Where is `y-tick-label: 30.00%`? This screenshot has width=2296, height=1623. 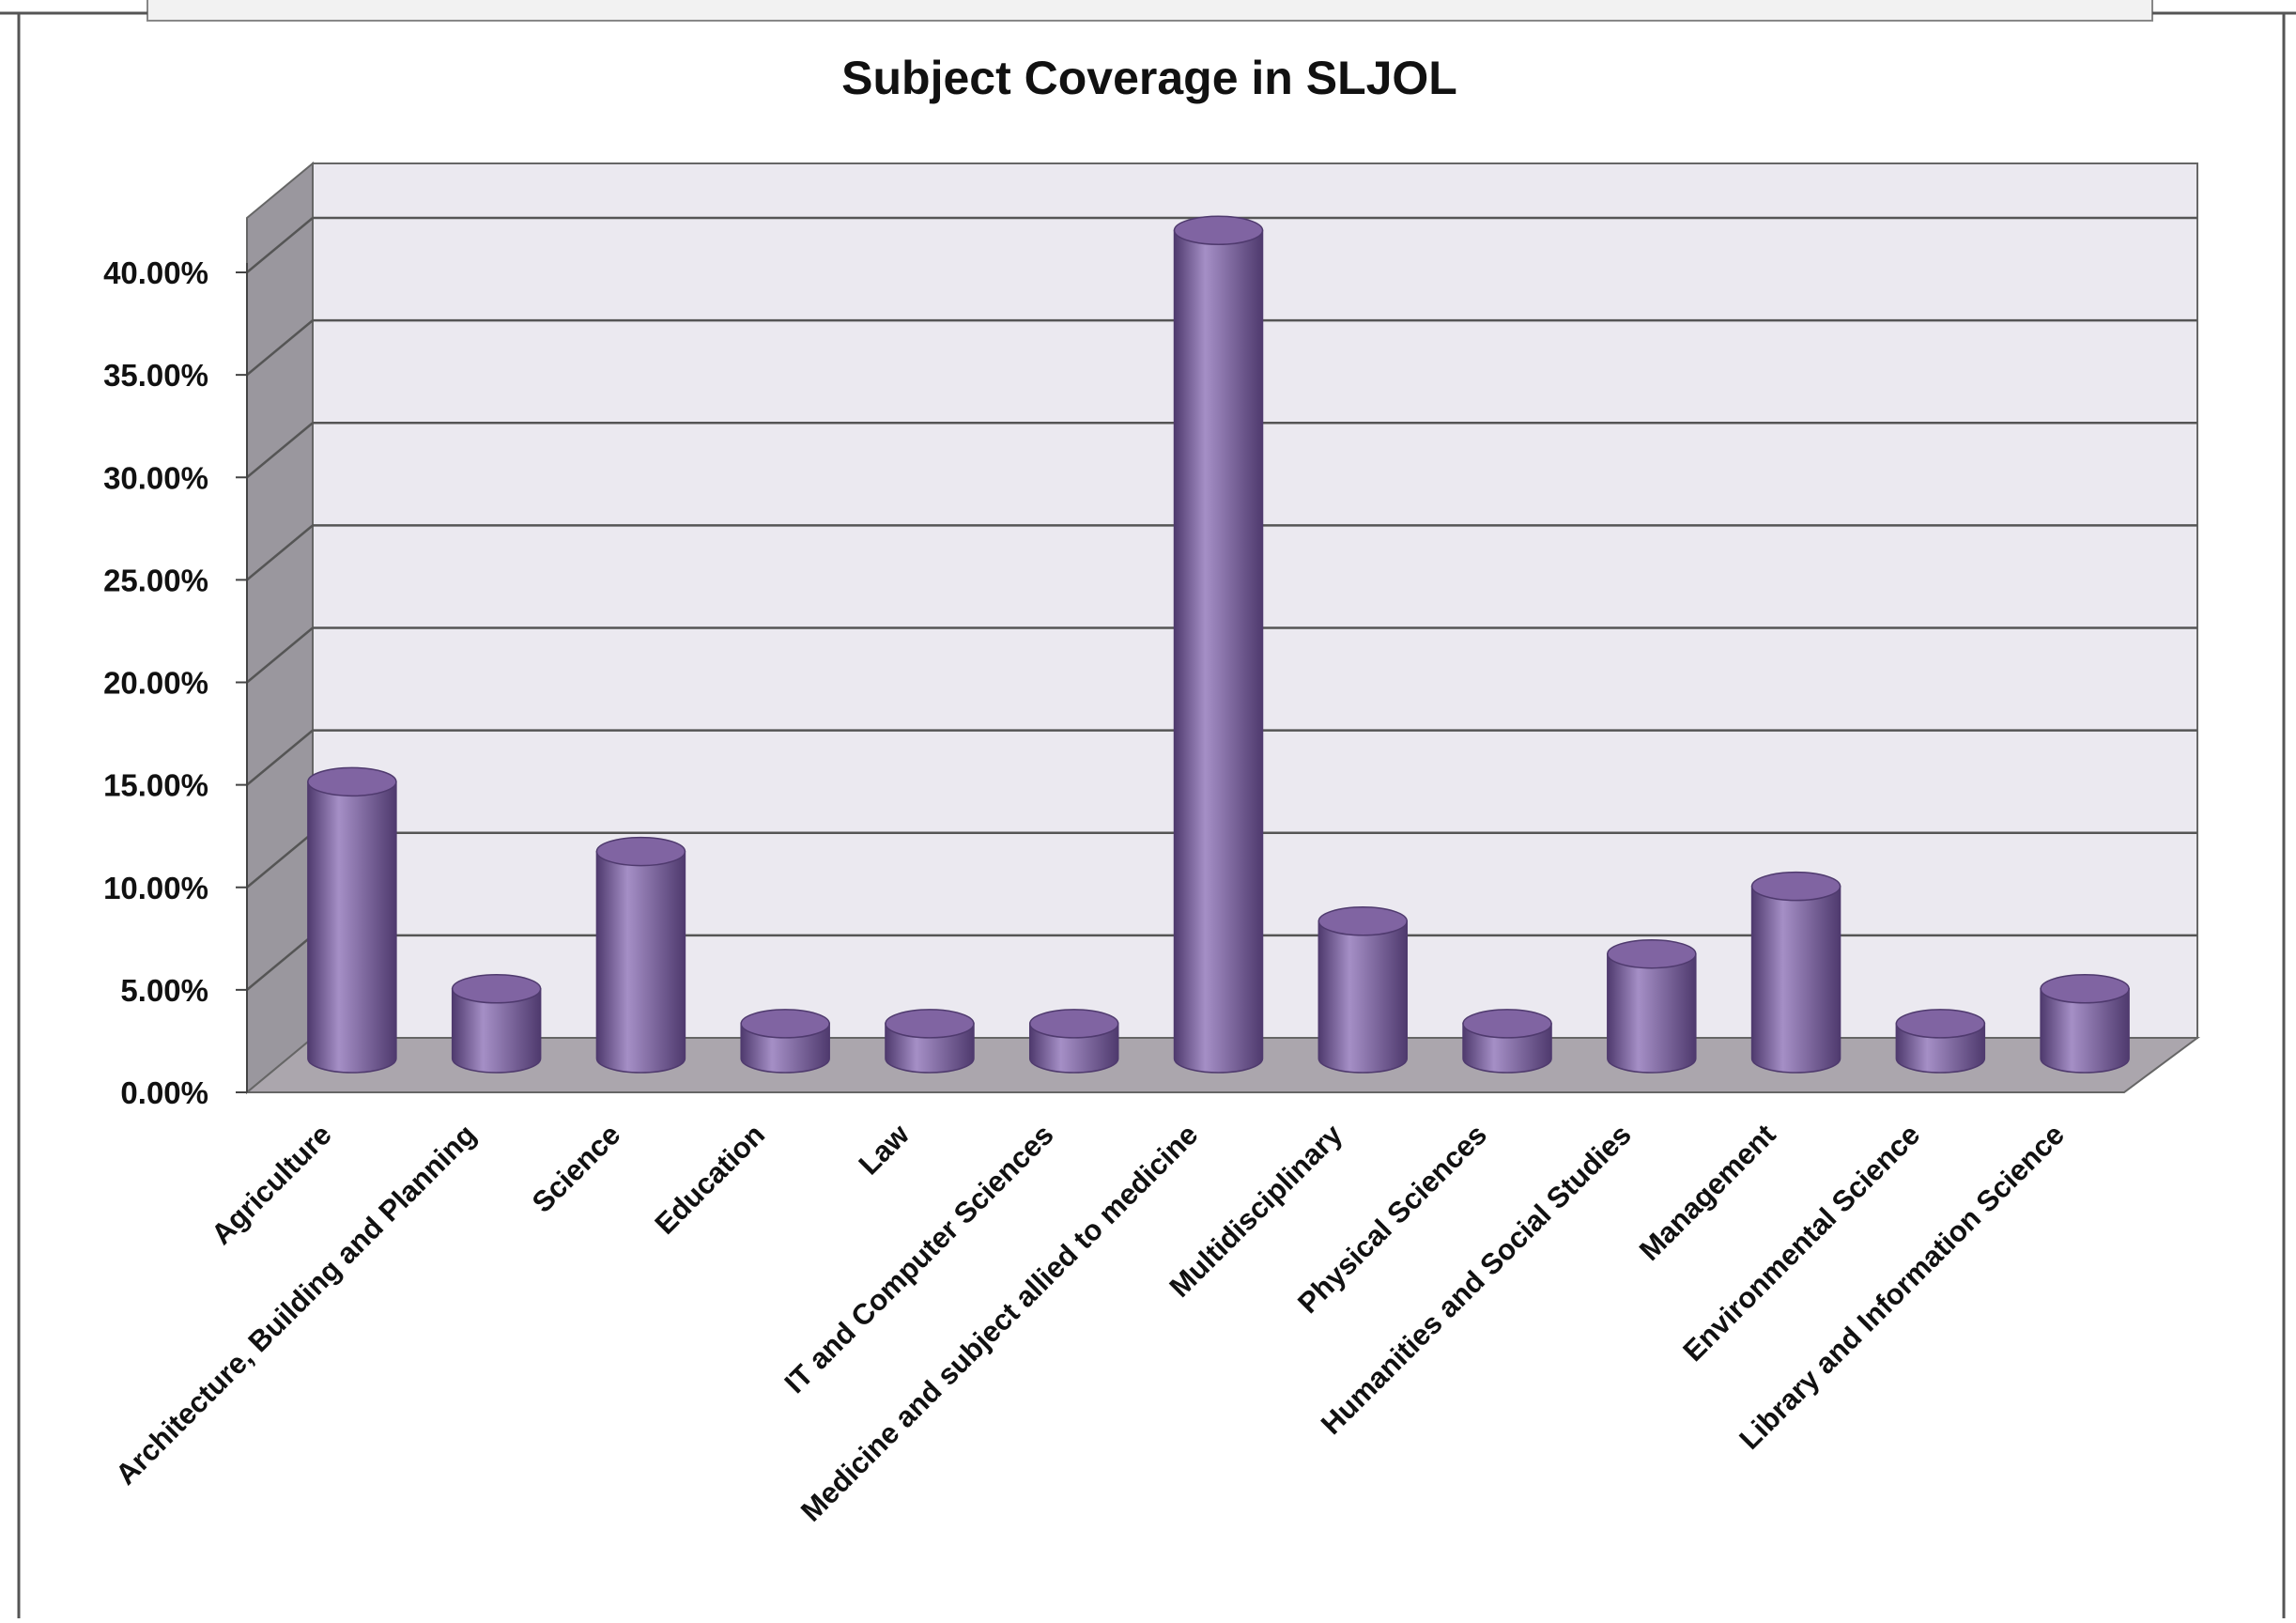 y-tick-label: 30.00% is located at coordinates (155, 477).